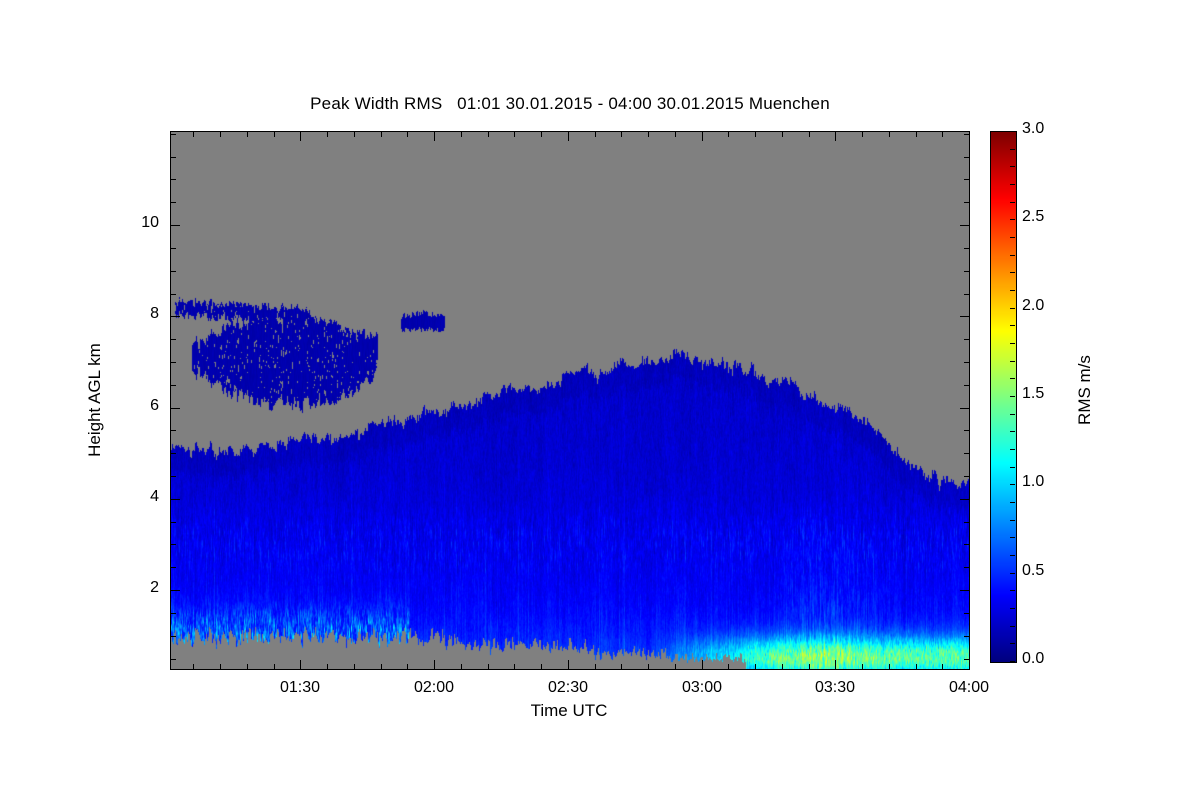  I want to click on colorbar-tick-label: 2.5, so click(1033, 217).